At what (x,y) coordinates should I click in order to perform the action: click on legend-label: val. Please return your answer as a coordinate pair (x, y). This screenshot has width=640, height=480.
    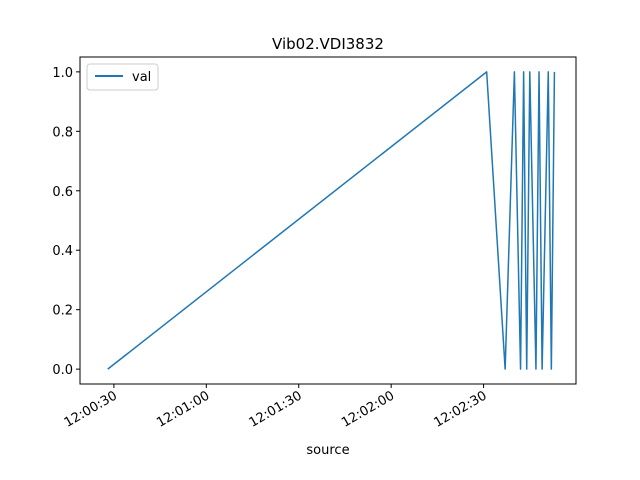
    Looking at the image, I should click on (141, 77).